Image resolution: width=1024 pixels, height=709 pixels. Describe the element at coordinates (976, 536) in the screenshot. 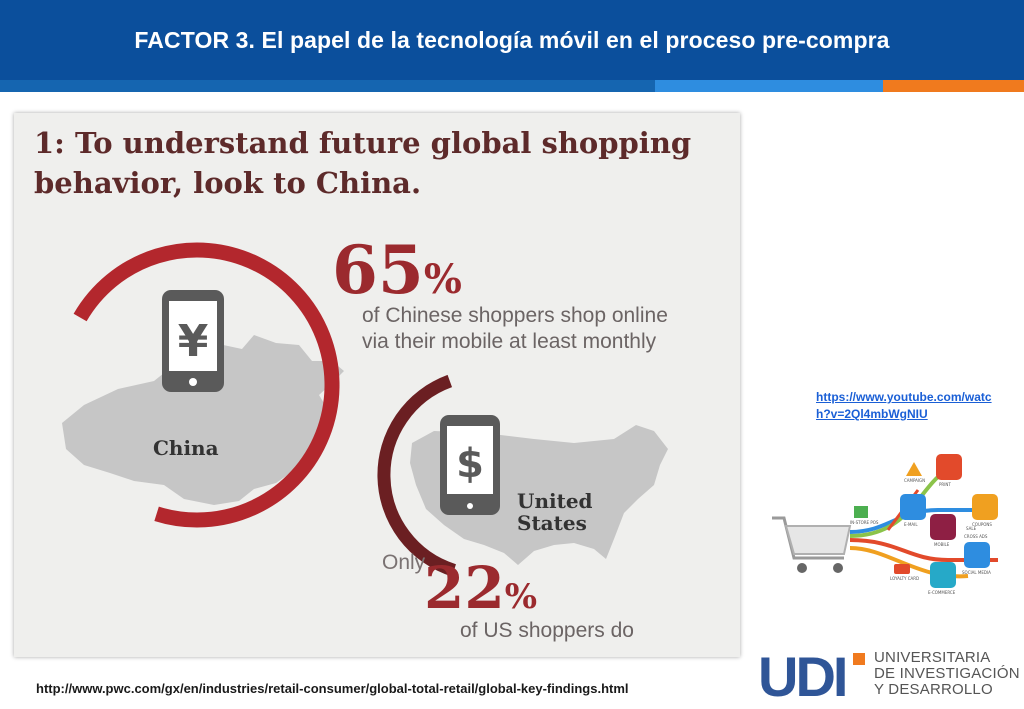

I see `diagram-label: CROSS ADS` at that location.